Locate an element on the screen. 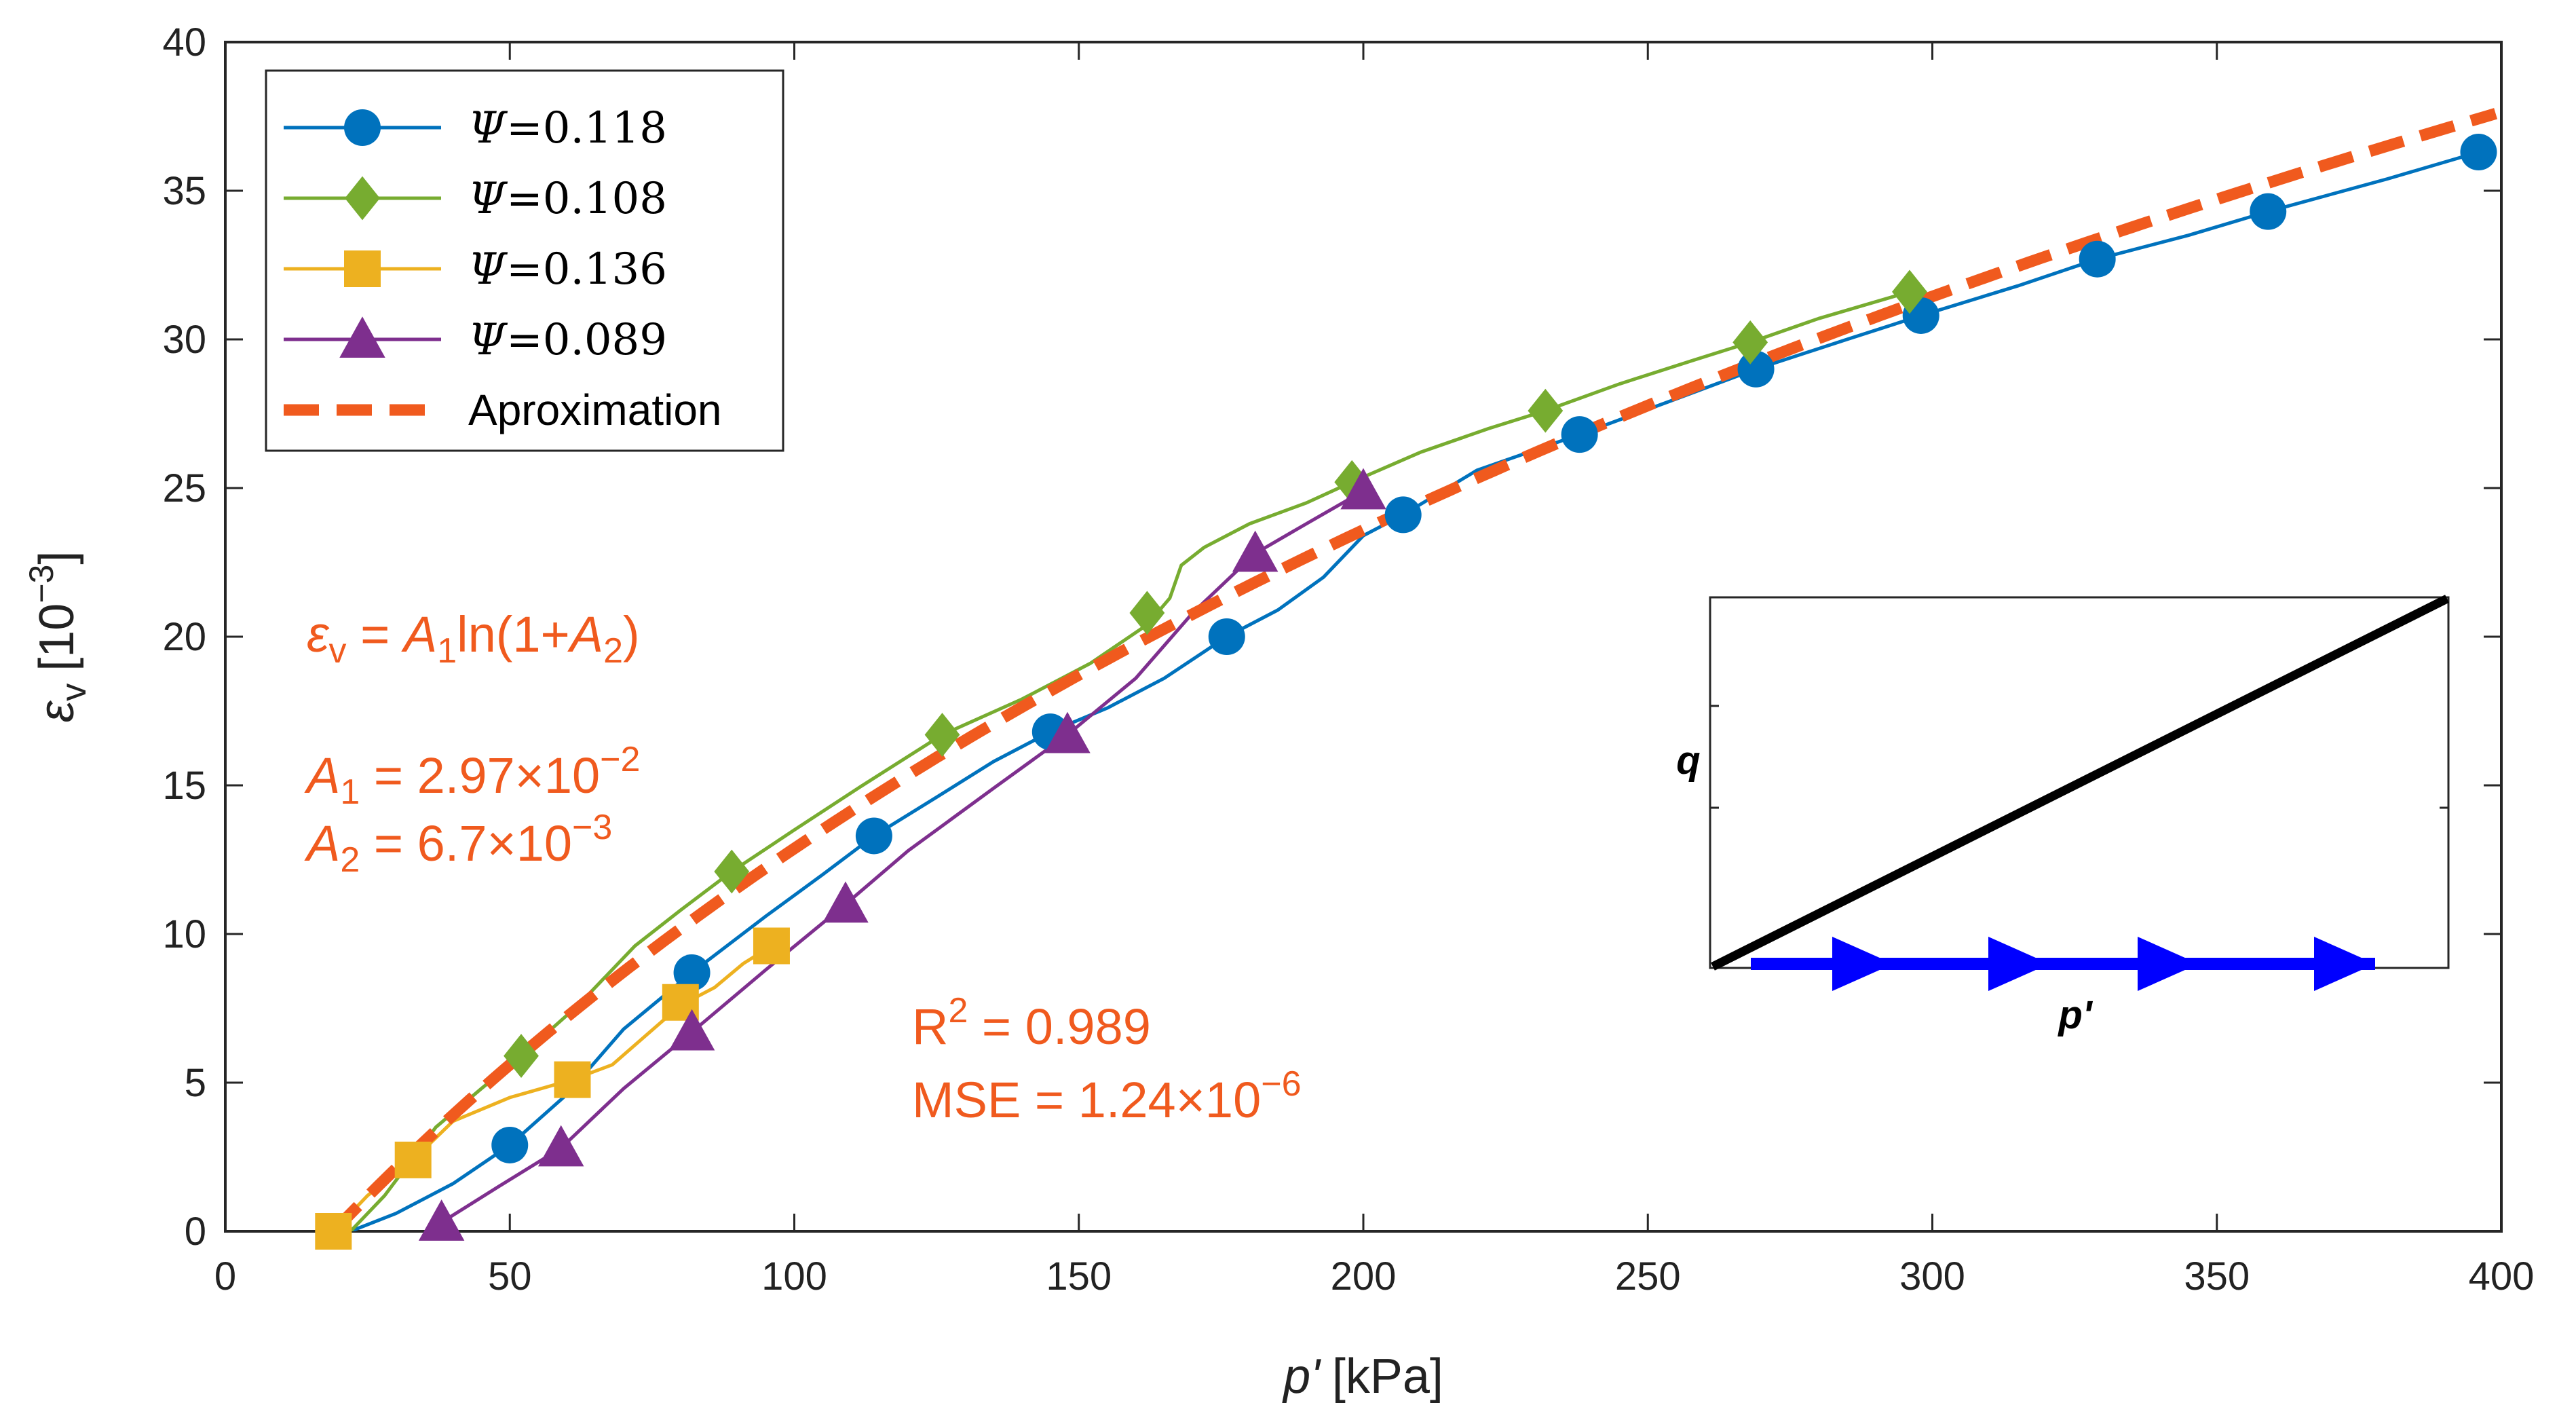 The image size is (2576, 1420). y-tick-label: 10 is located at coordinates (184, 934).